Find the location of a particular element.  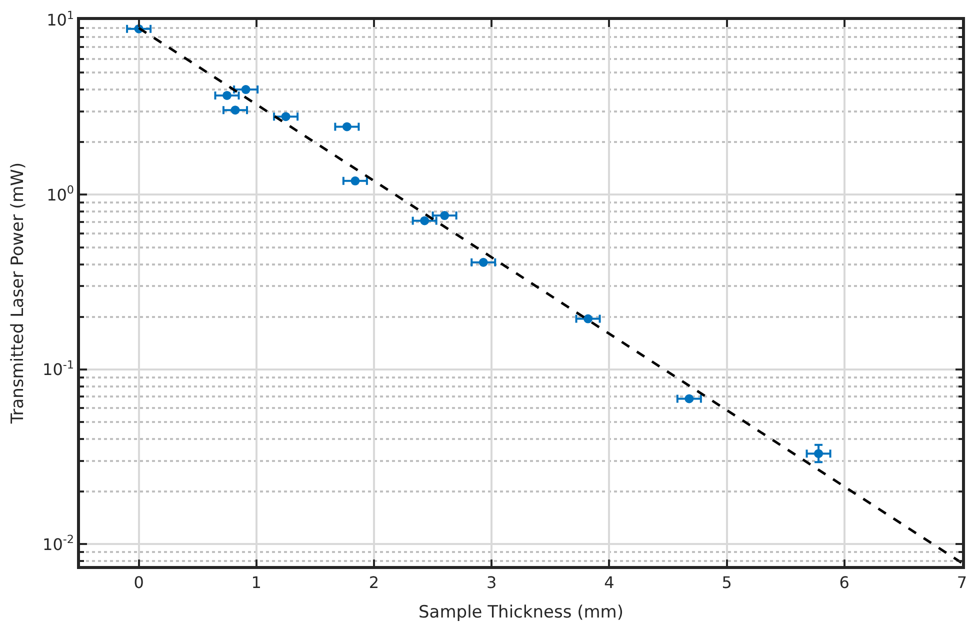

x-tick-label: 3 is located at coordinates (491, 582).